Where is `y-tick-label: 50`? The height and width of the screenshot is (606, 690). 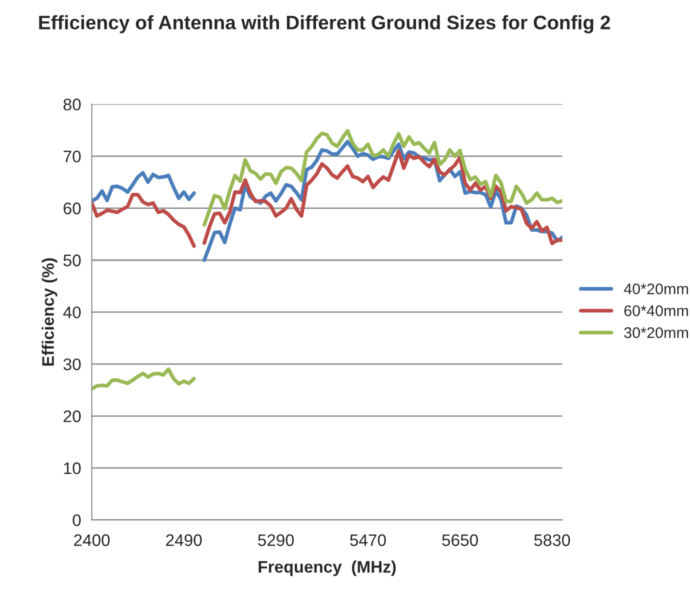
y-tick-label: 50 is located at coordinates (72, 260).